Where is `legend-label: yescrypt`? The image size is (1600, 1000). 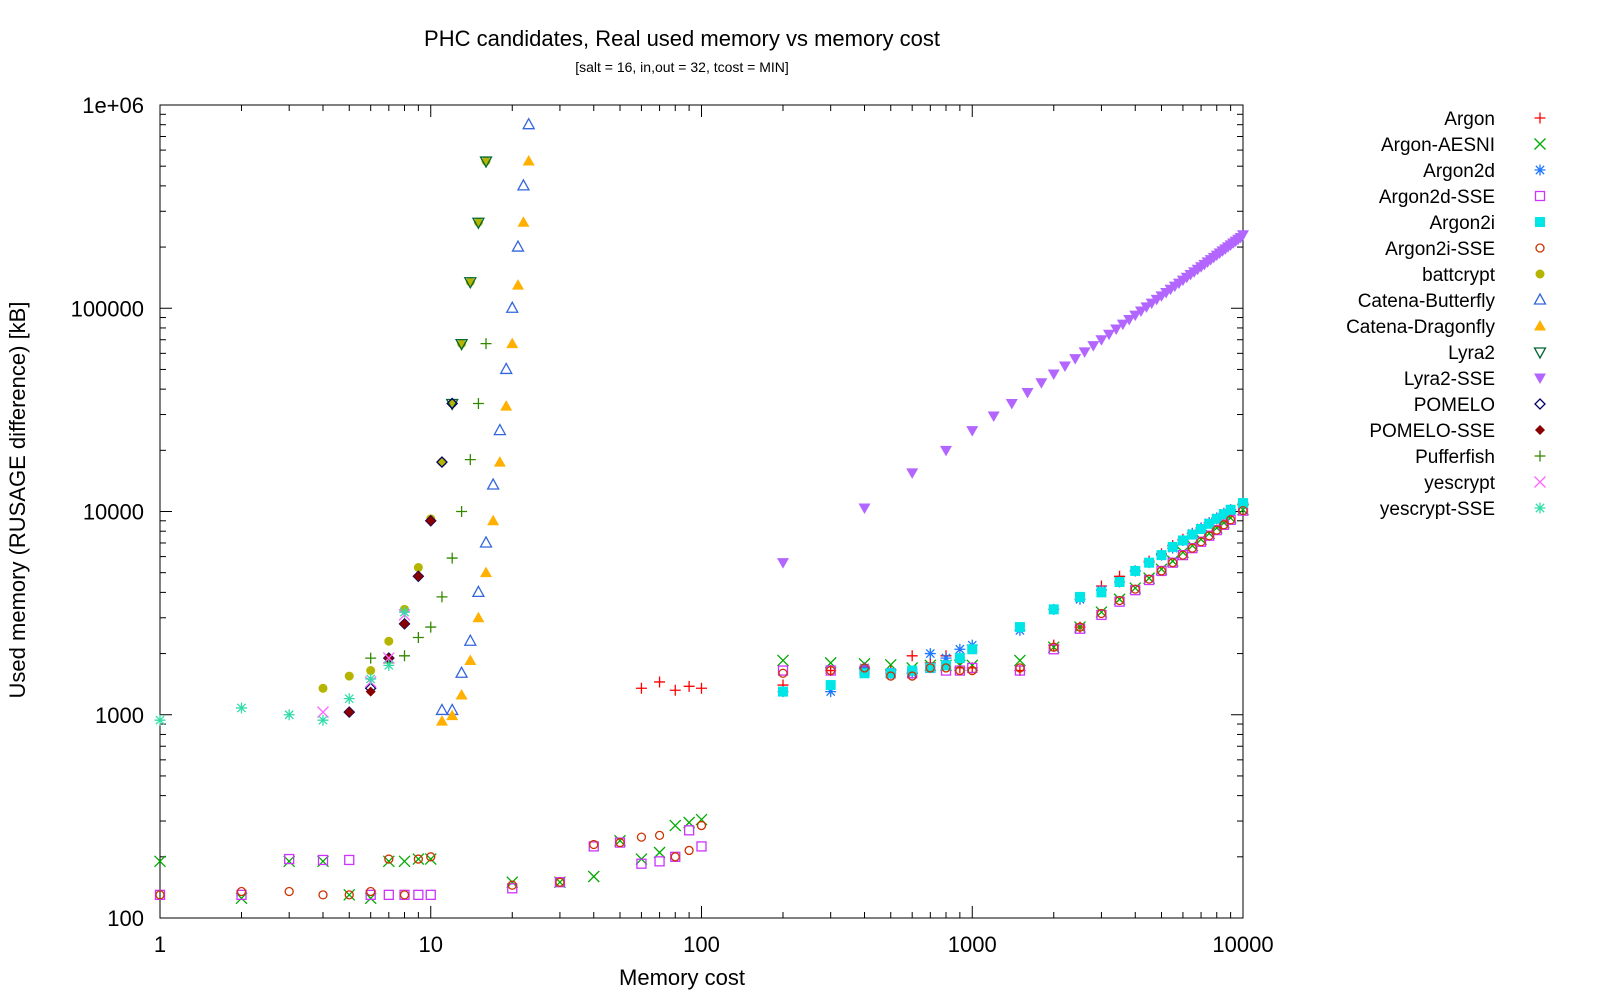 legend-label: yescrypt is located at coordinates (1459, 483).